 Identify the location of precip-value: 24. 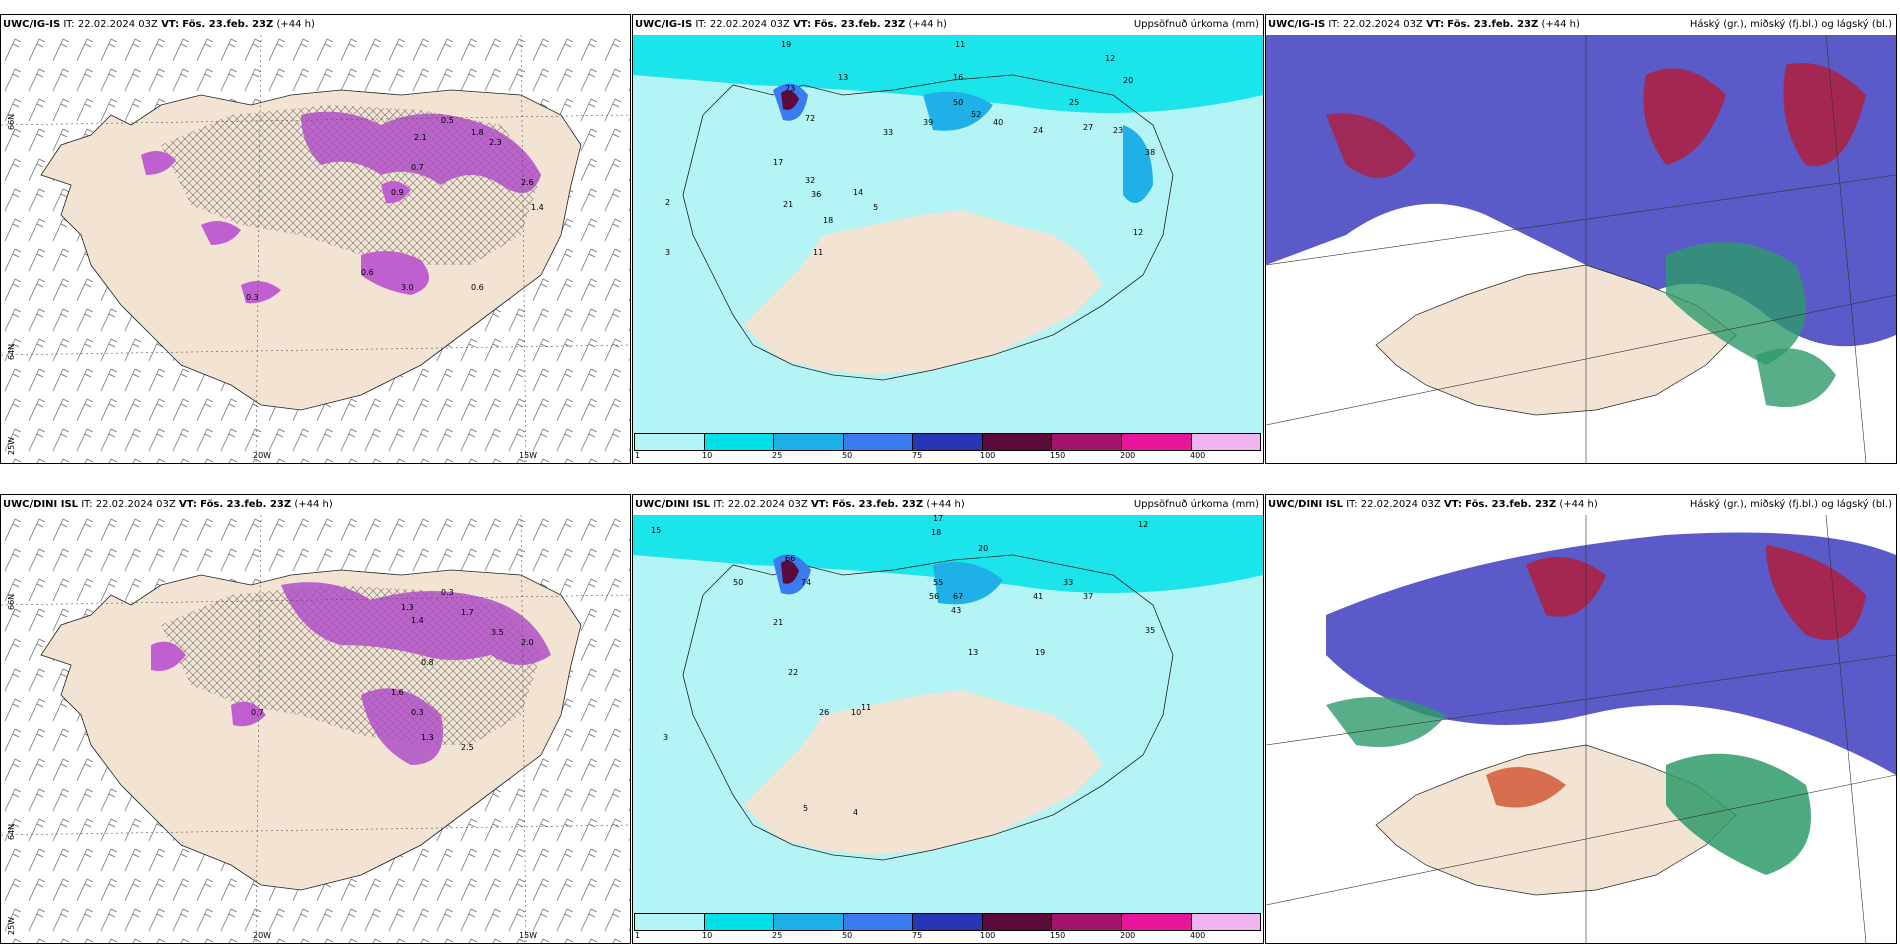
(1038, 130).